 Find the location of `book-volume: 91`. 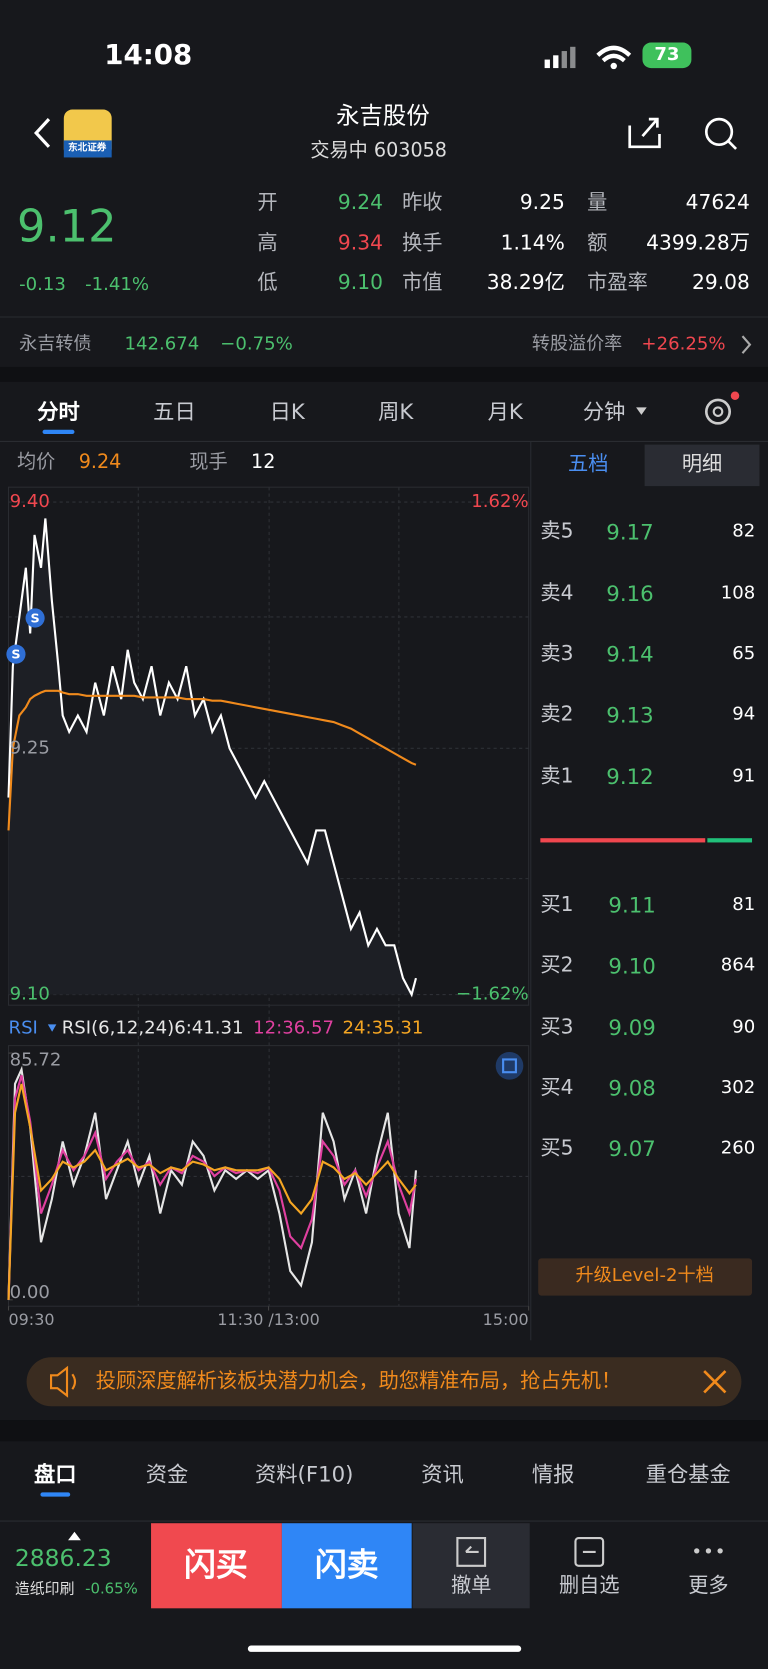

book-volume: 91 is located at coordinates (744, 776).